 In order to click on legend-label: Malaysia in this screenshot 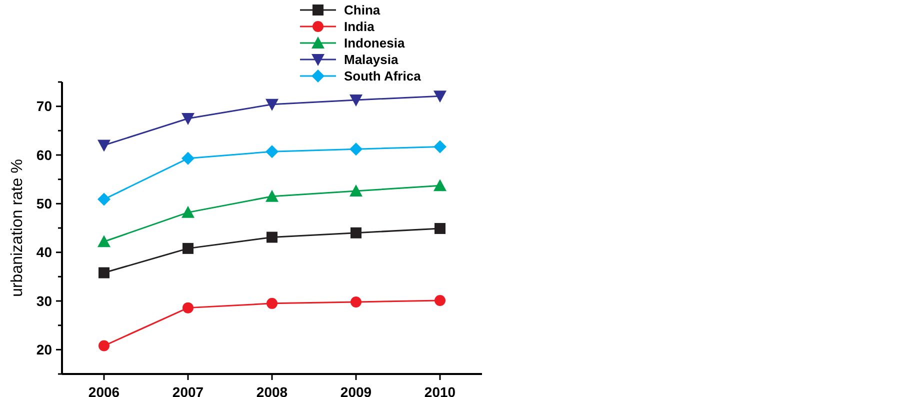, I will do `click(371, 60)`.